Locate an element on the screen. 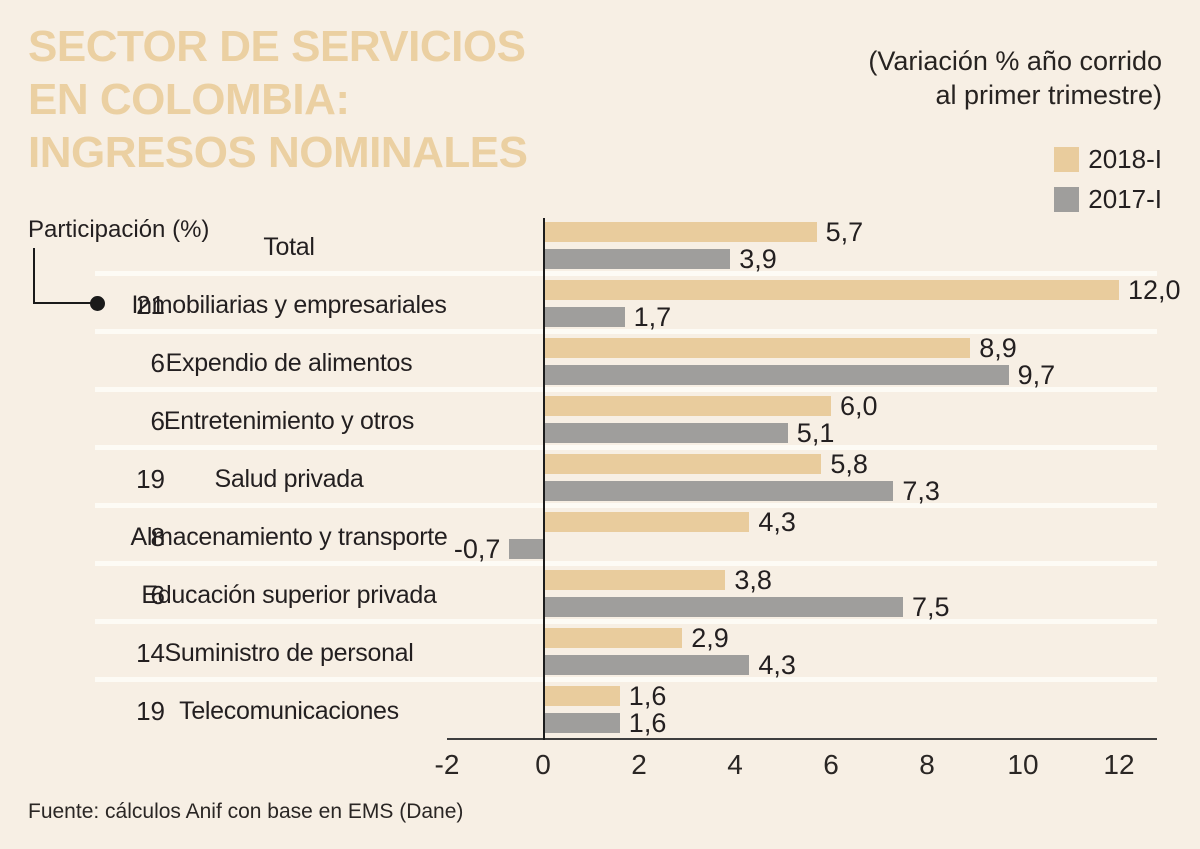 The height and width of the screenshot is (849, 1200). legend-swatch-2018-icon is located at coordinates (1067, 159).